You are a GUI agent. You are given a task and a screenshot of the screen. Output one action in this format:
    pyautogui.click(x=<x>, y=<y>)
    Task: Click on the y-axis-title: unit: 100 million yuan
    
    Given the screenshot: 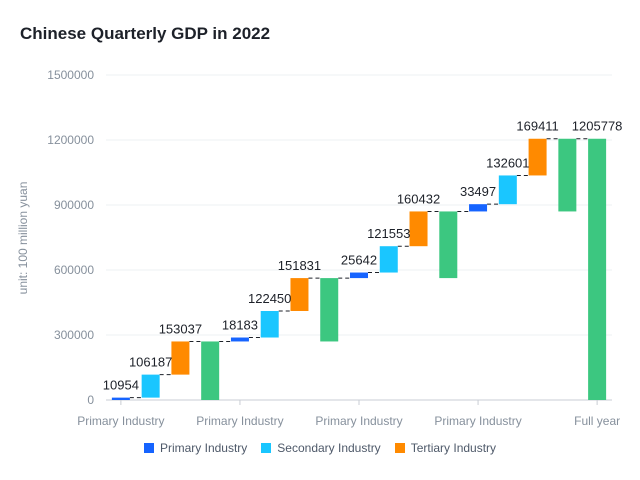 What is the action you would take?
    pyautogui.click(x=23, y=238)
    